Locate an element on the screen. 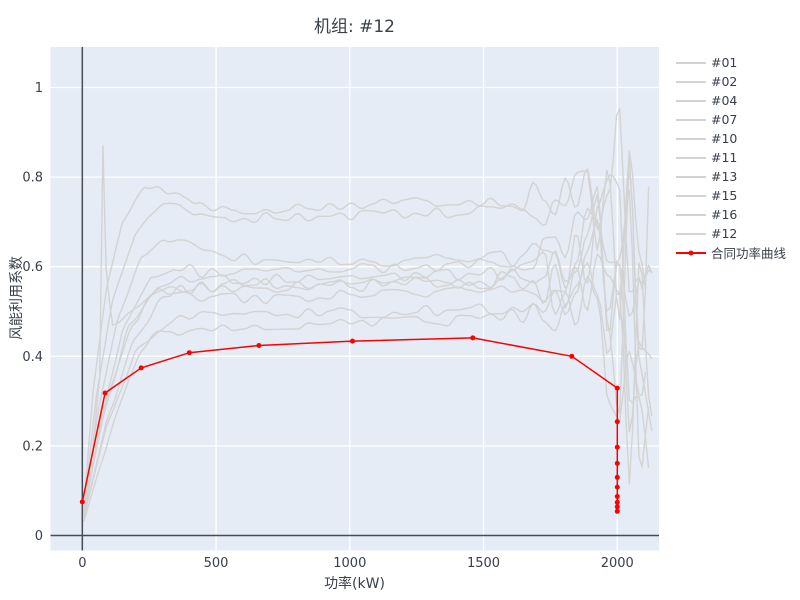 This screenshot has width=800, height=600. y-tick-label: 0.8 is located at coordinates (32, 178).